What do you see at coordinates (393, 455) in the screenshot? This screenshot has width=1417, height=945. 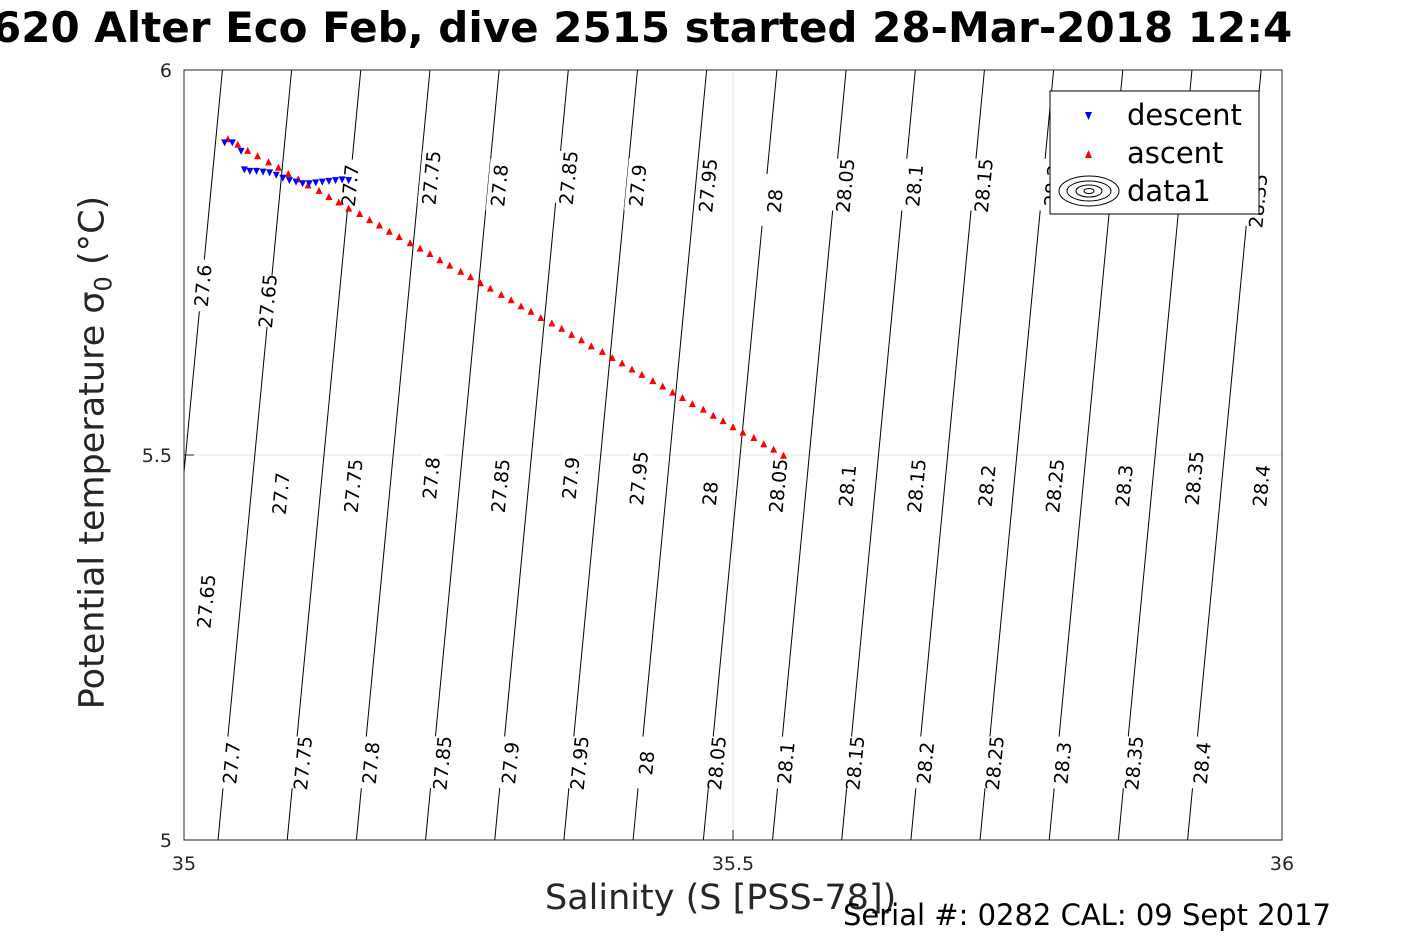 I see `isopycnal-27.8` at bounding box center [393, 455].